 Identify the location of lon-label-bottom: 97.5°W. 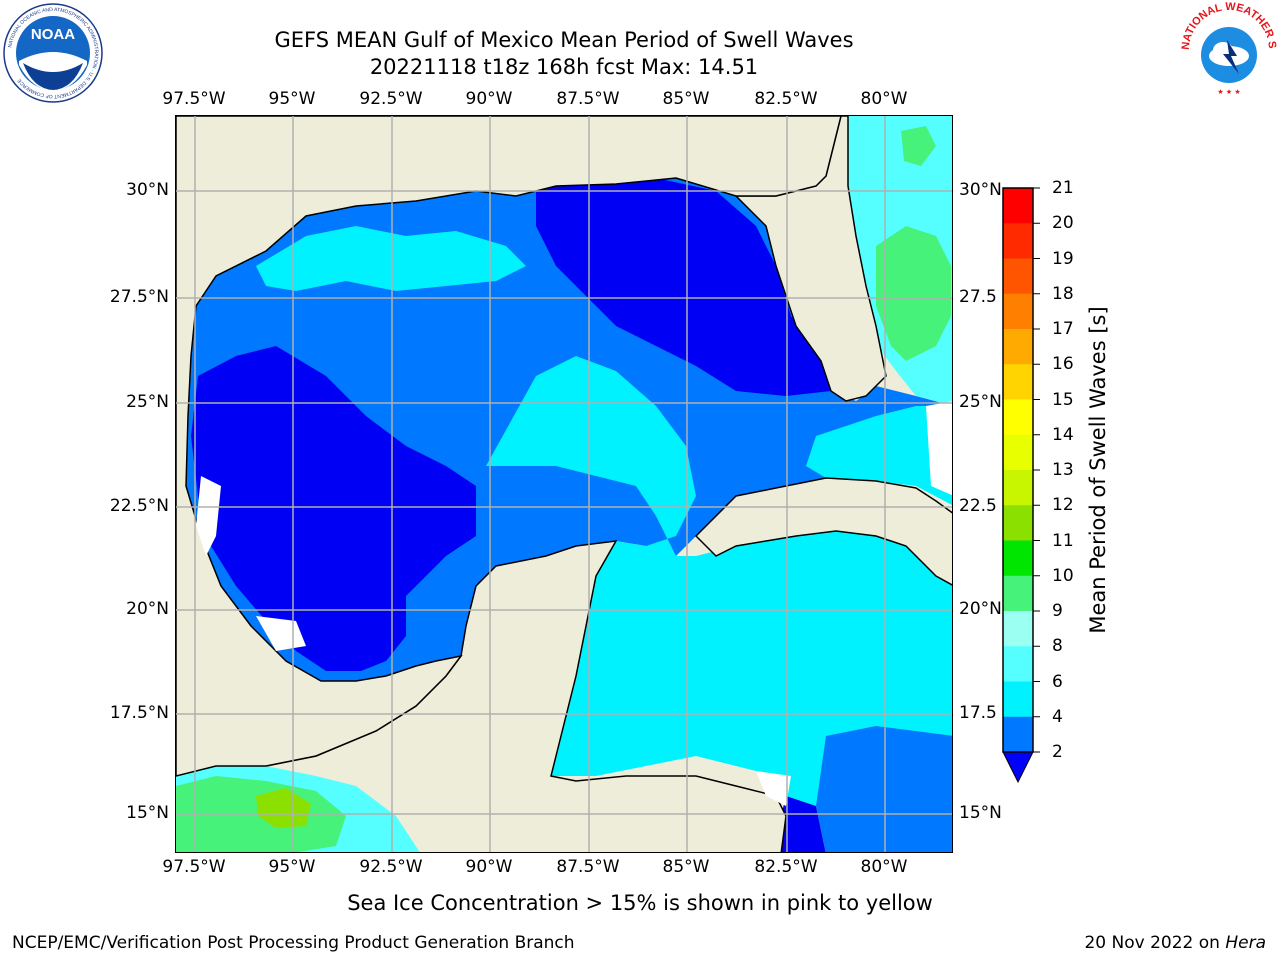
(194, 867).